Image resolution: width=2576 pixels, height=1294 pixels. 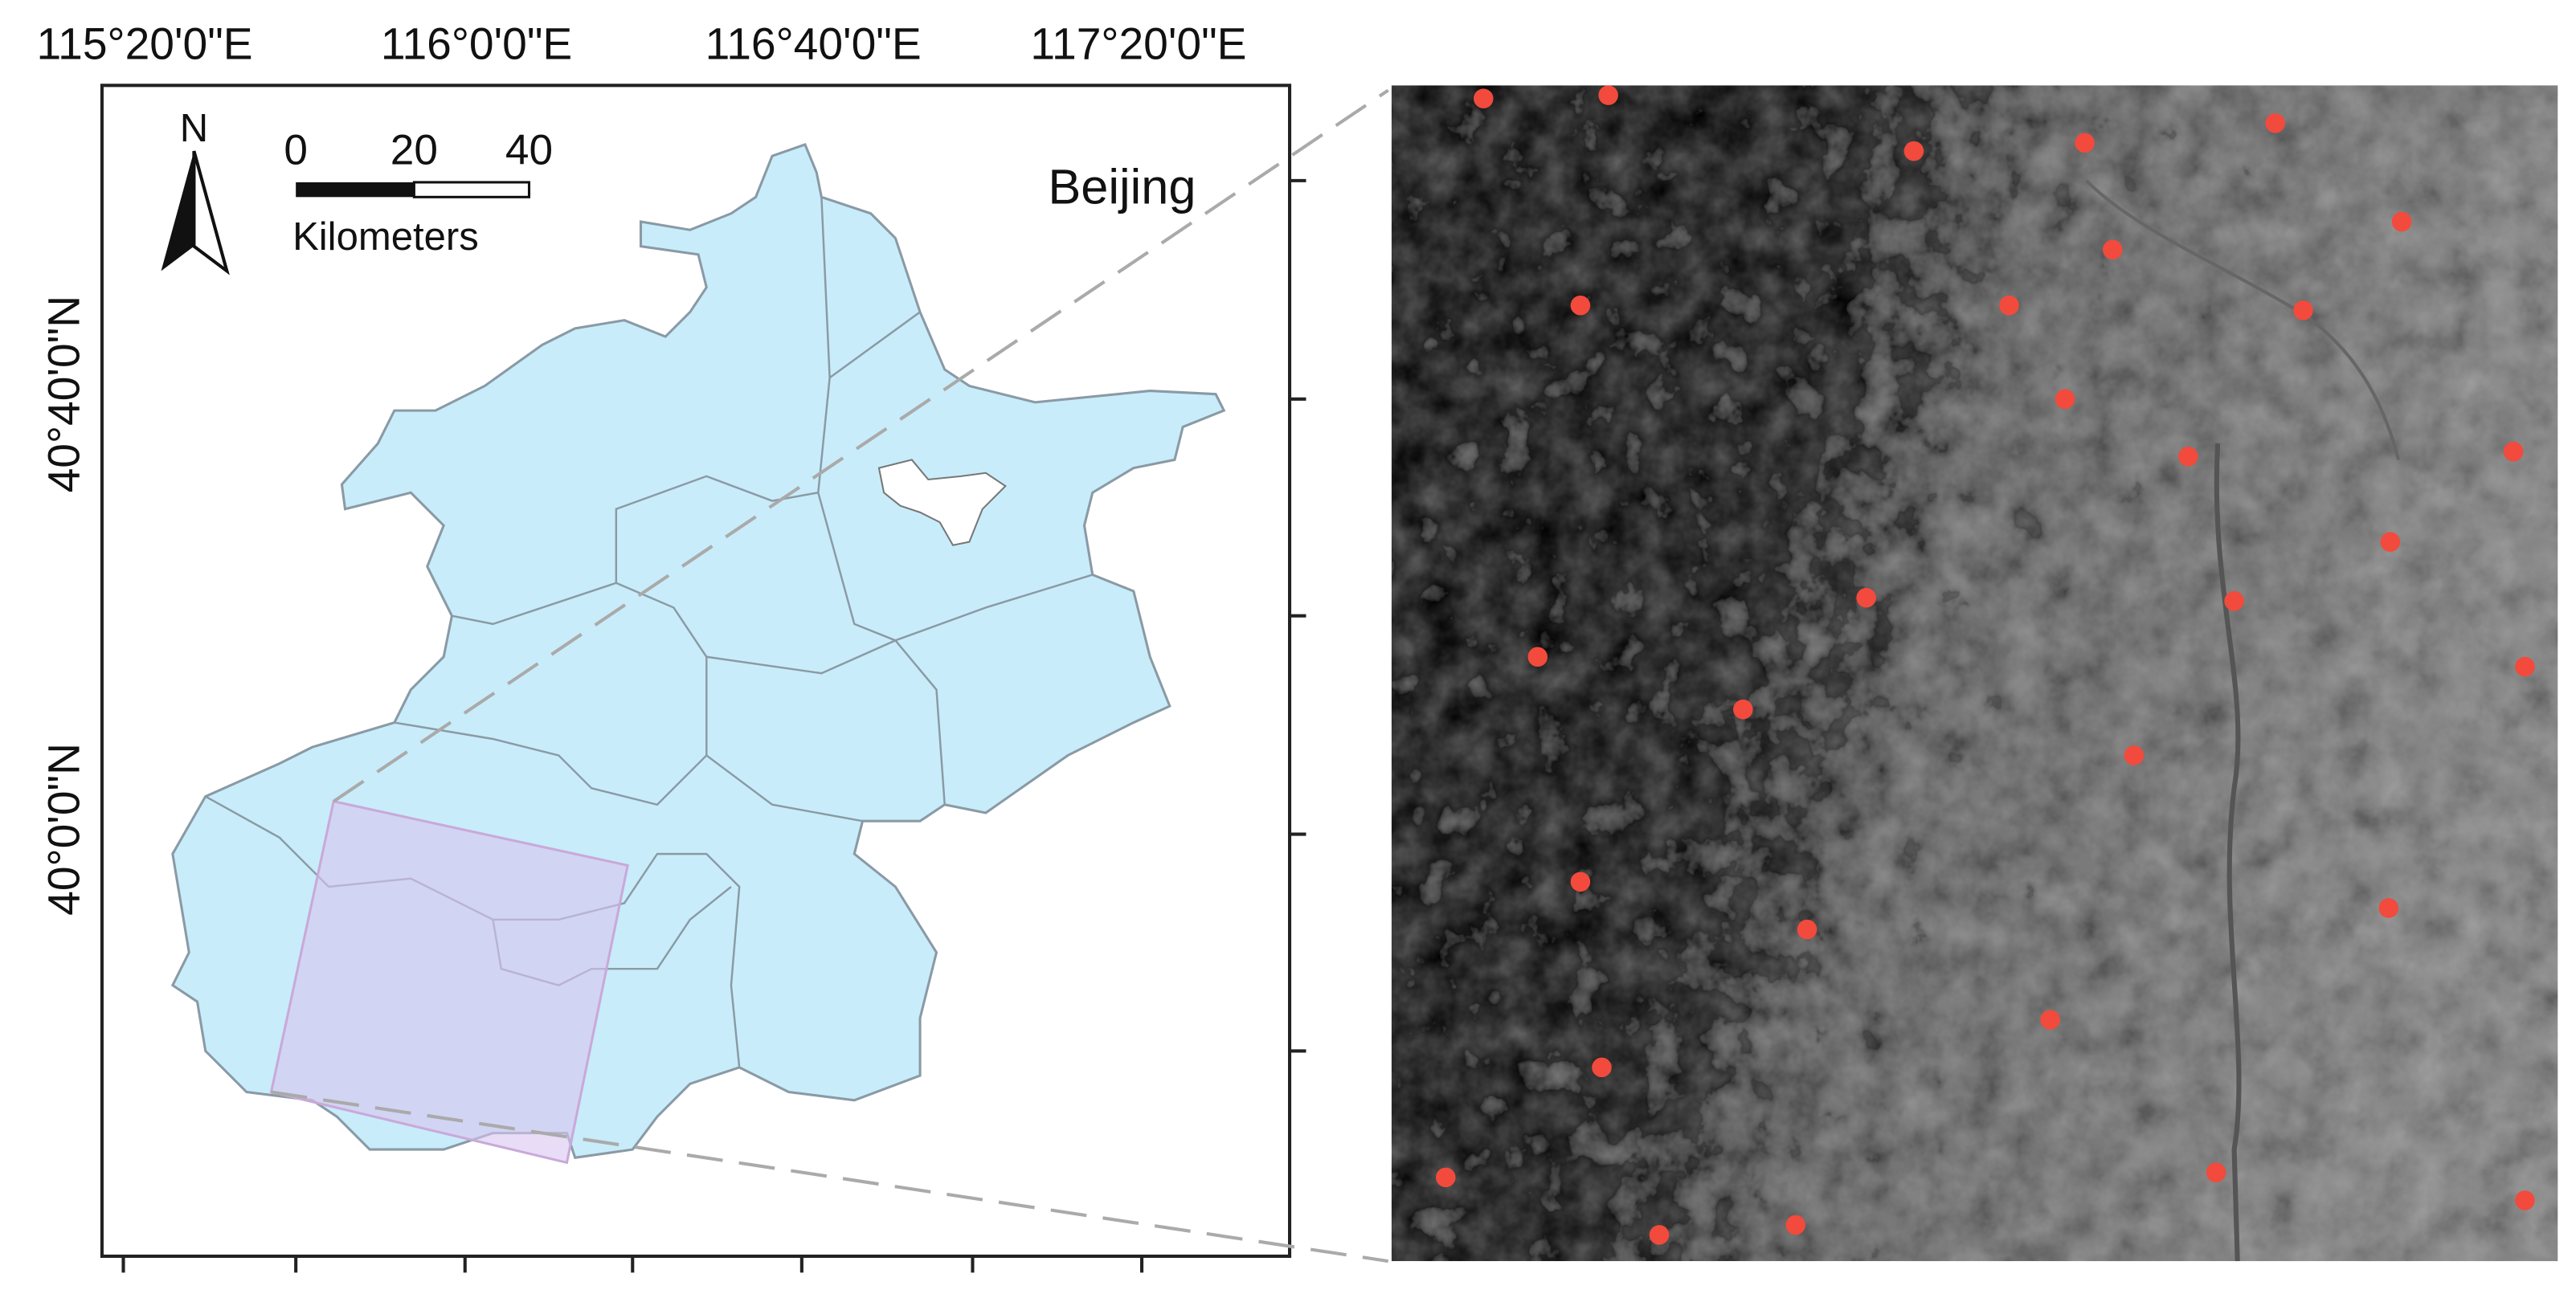 I want to click on lon-label: 117°20'0"E, so click(x=1138, y=44).